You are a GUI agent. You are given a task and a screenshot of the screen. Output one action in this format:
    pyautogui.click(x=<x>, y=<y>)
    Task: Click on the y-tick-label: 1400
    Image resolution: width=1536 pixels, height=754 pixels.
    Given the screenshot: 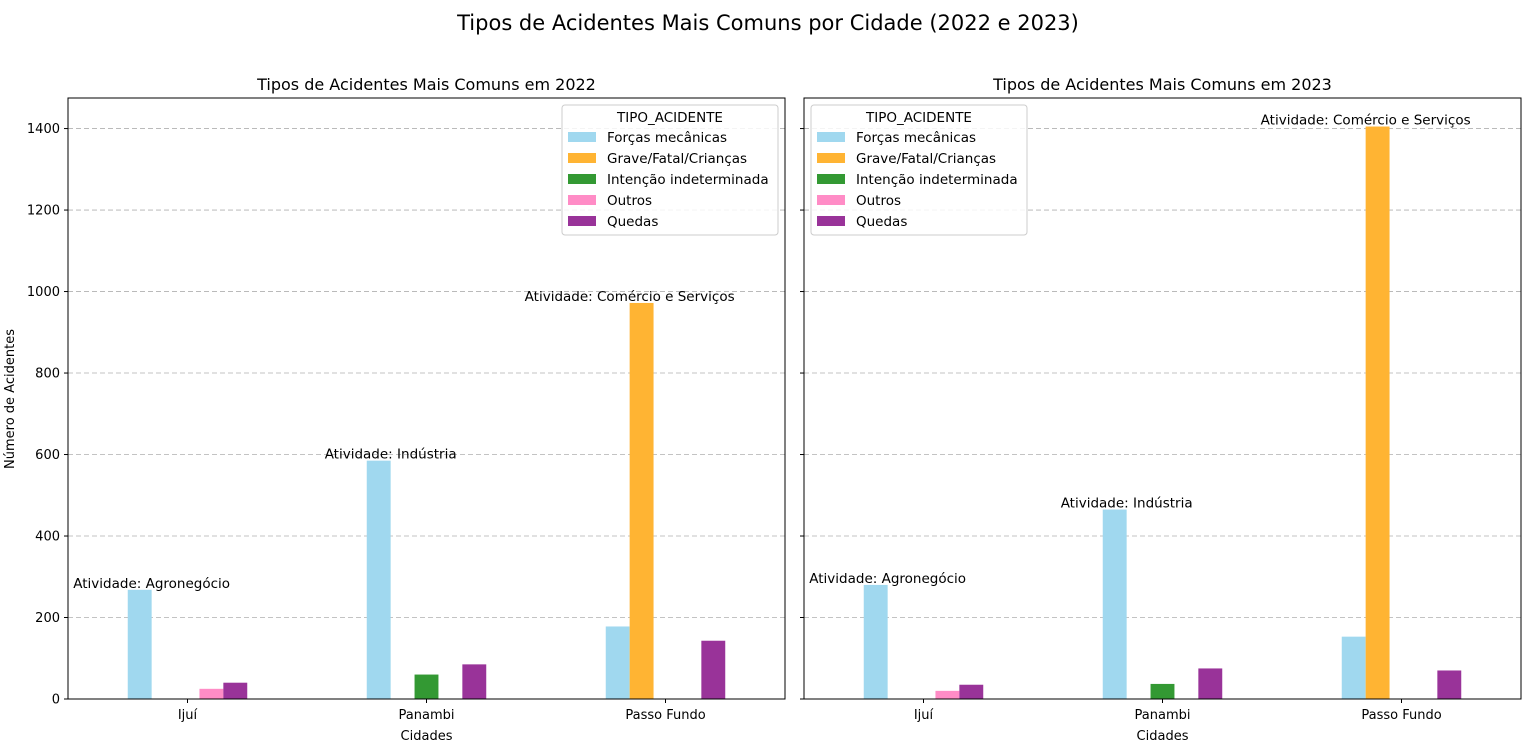 What is the action you would take?
    pyautogui.click(x=43, y=129)
    